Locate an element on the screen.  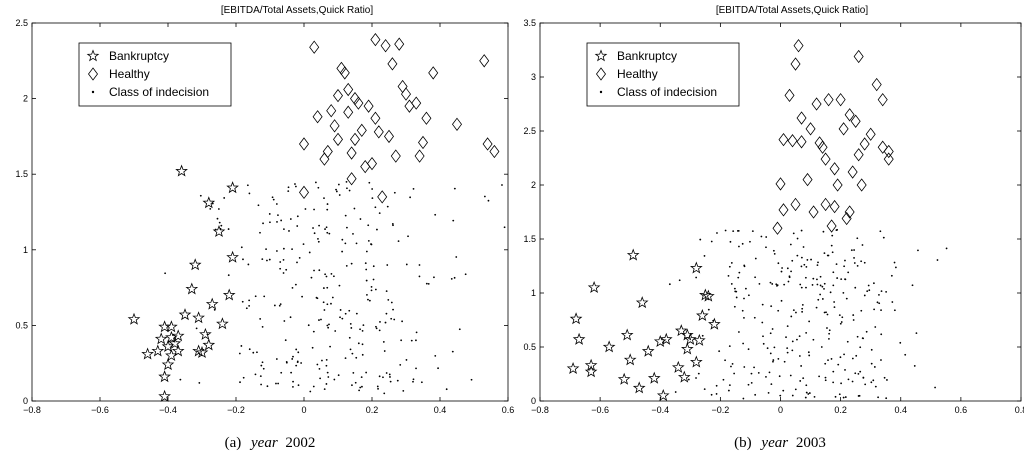
caption-year: 2002 is located at coordinates (300, 443).